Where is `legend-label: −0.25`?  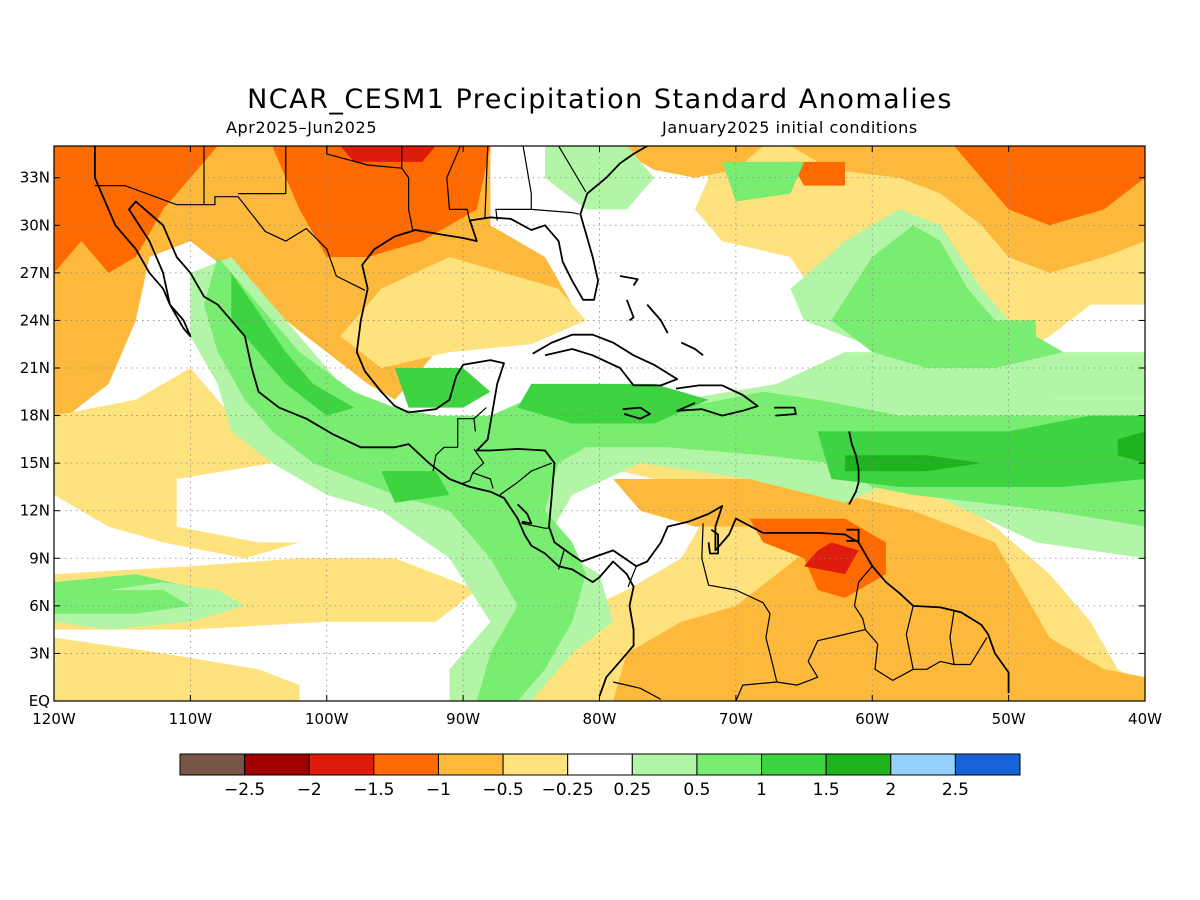 legend-label: −0.25 is located at coordinates (568, 790).